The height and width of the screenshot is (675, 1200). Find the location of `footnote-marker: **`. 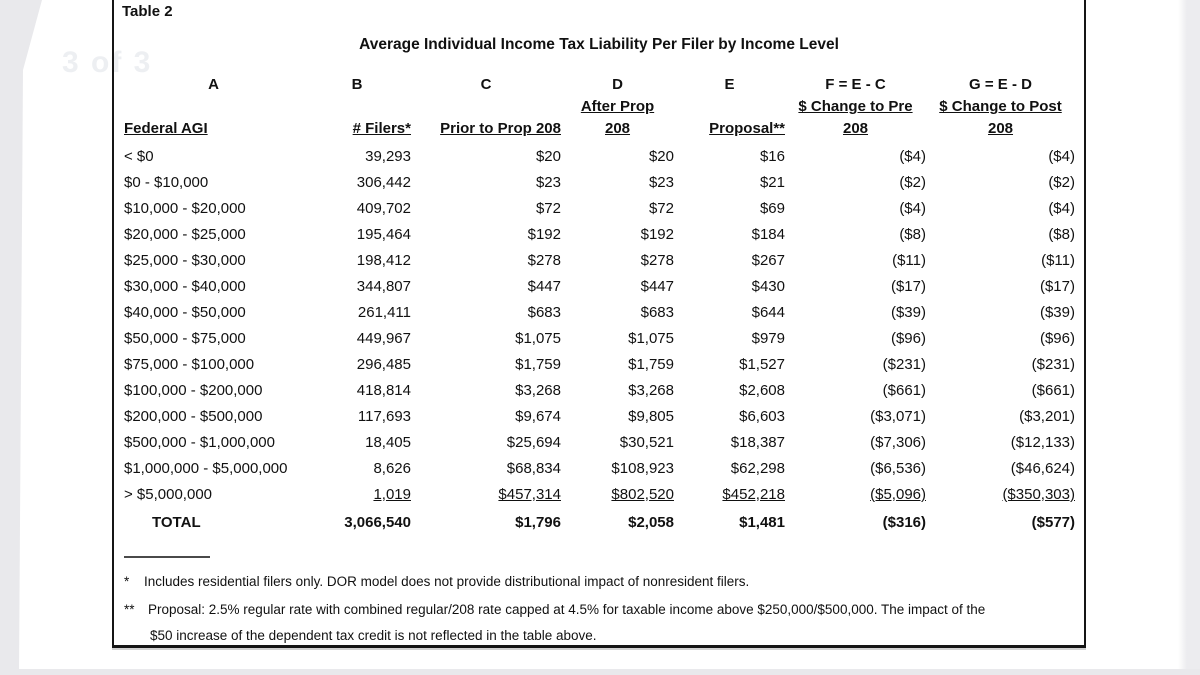

footnote-marker: ** is located at coordinates (129, 609).